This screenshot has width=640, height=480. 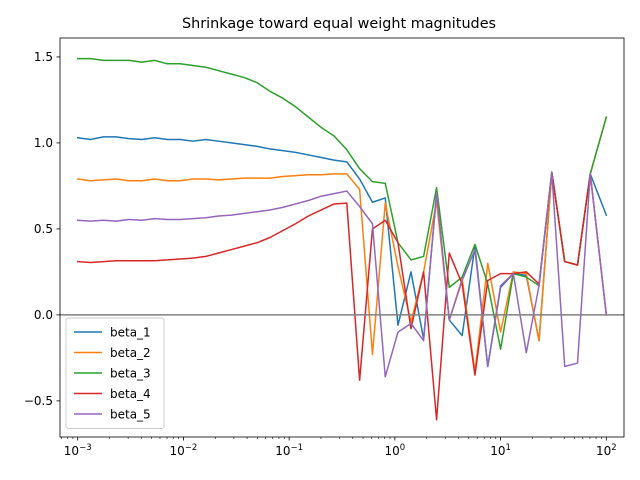 What do you see at coordinates (339, 24) in the screenshot?
I see `chart-title: Shrinkage toward equal weight magnitudes` at bounding box center [339, 24].